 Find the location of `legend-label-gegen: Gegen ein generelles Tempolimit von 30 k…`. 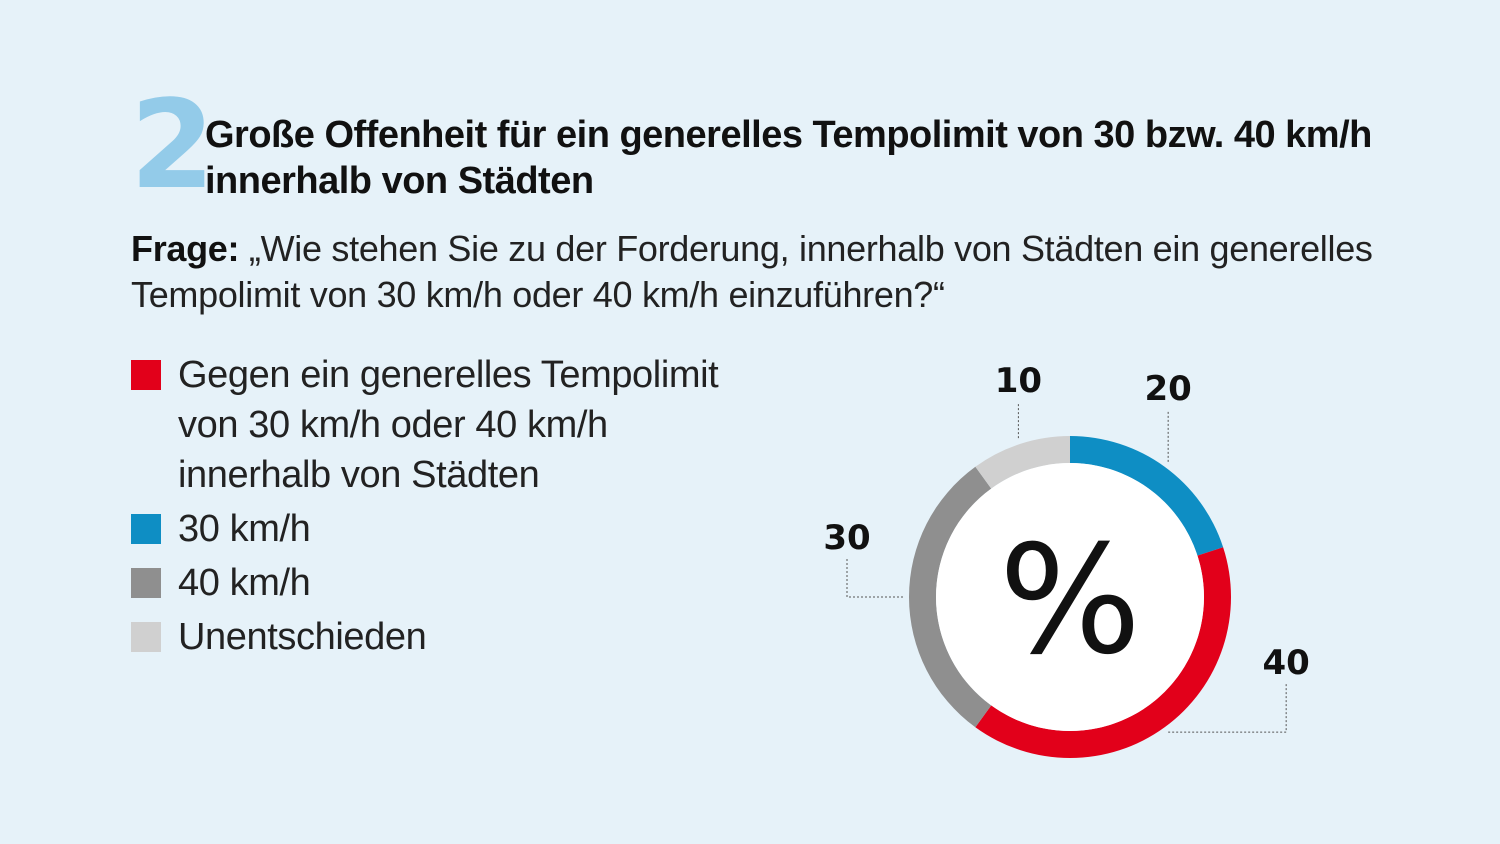

legend-label-gegen: Gegen ein generelles Tempolimit von 30 k… is located at coordinates (448, 425).